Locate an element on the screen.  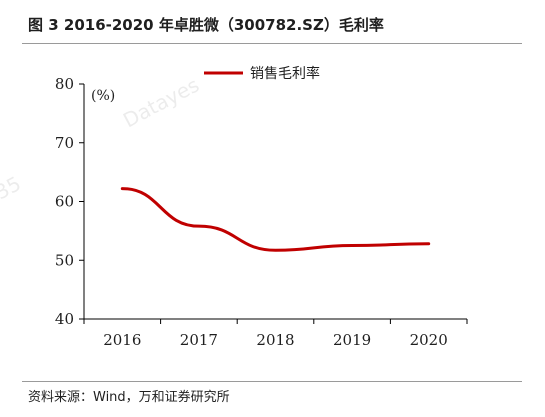
watermark-text: Datayes is located at coordinates (161, 103).